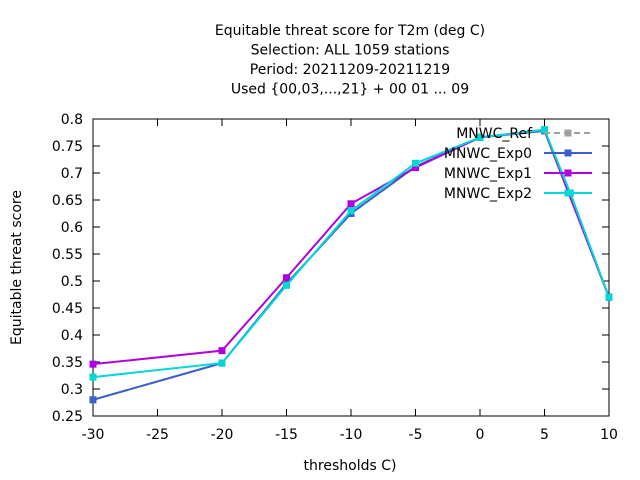 The image size is (640, 480). Describe the element at coordinates (72, 174) in the screenshot. I see `y-tick-label: 0.7` at that location.